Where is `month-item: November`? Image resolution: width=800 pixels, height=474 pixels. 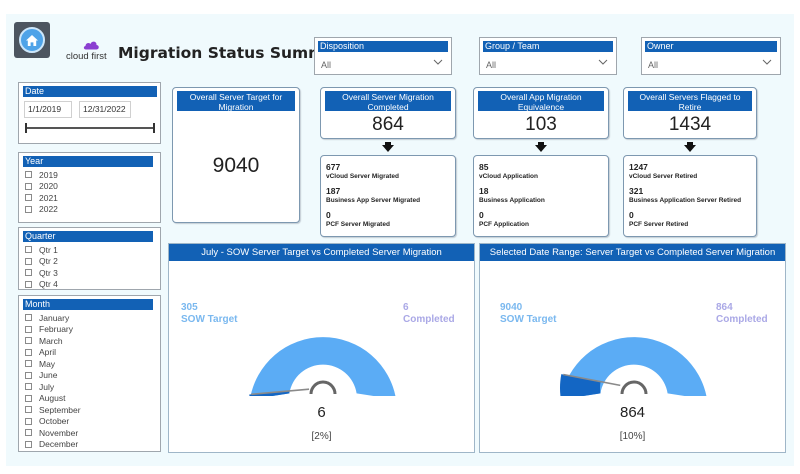 month-item: November is located at coordinates (53, 433).